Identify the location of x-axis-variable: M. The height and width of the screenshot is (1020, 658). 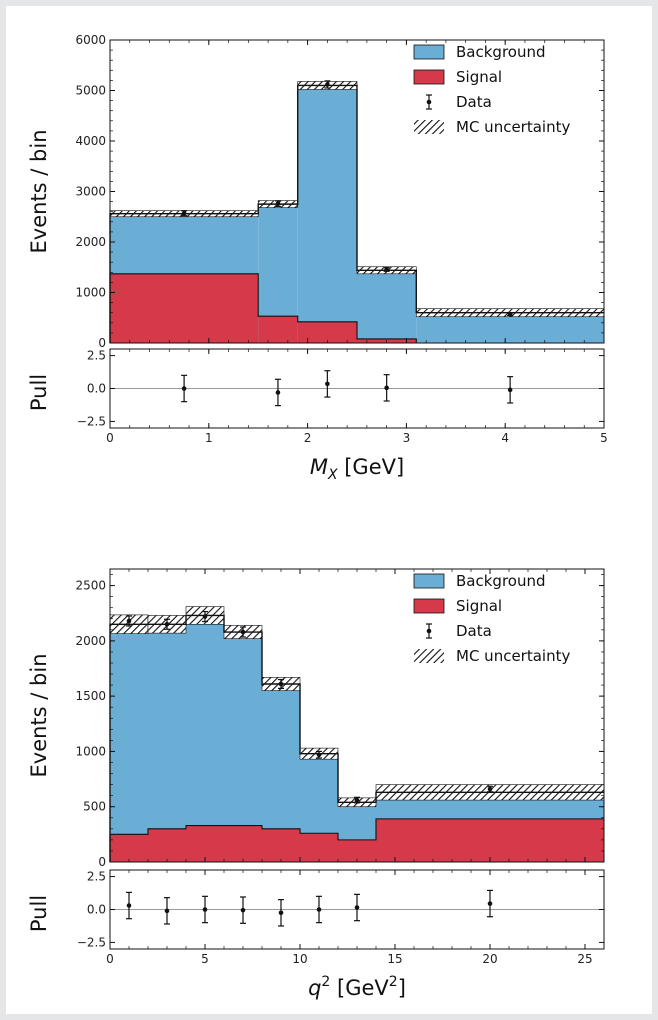
(319, 467).